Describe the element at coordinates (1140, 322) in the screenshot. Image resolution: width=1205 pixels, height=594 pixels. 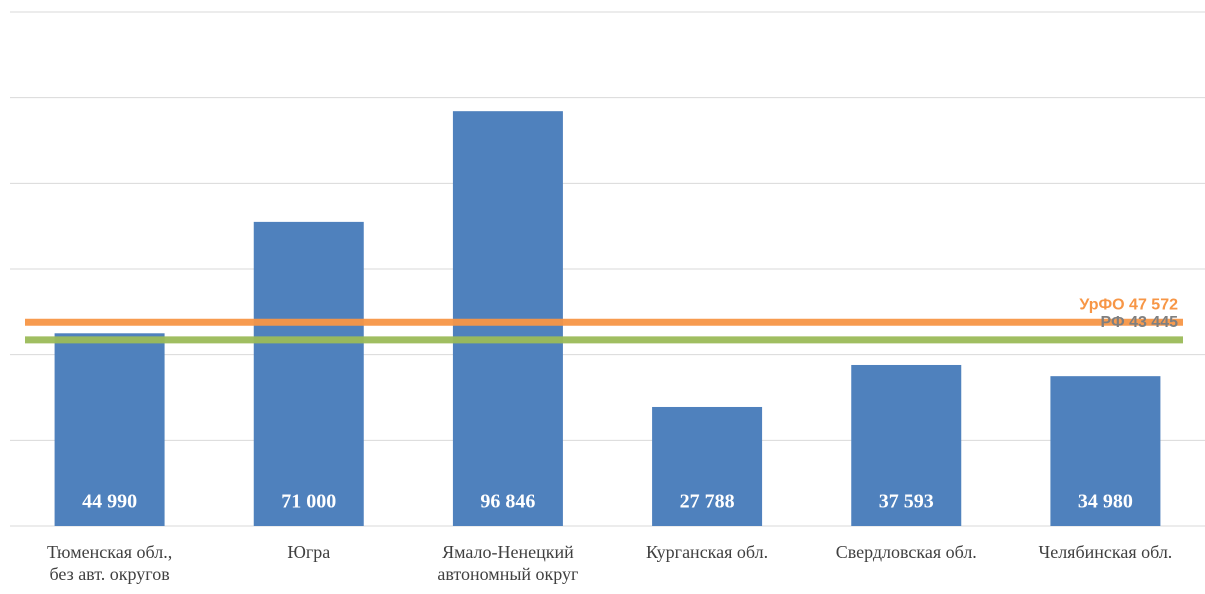
I see `reference-label: РФ 43 445` at that location.